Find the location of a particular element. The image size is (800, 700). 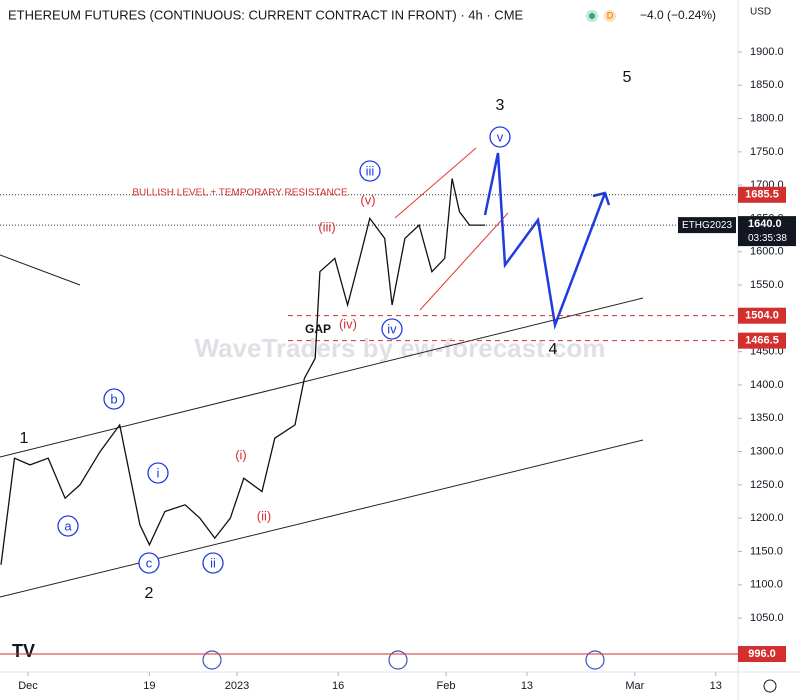

tv-logo: TV is located at coordinates (23, 651).